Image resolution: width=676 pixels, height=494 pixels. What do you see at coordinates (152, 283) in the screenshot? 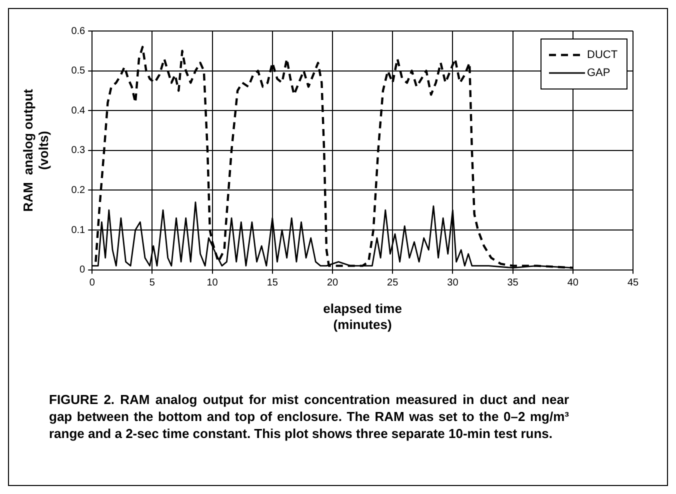
I see `x-tick-label: 5` at bounding box center [152, 283].